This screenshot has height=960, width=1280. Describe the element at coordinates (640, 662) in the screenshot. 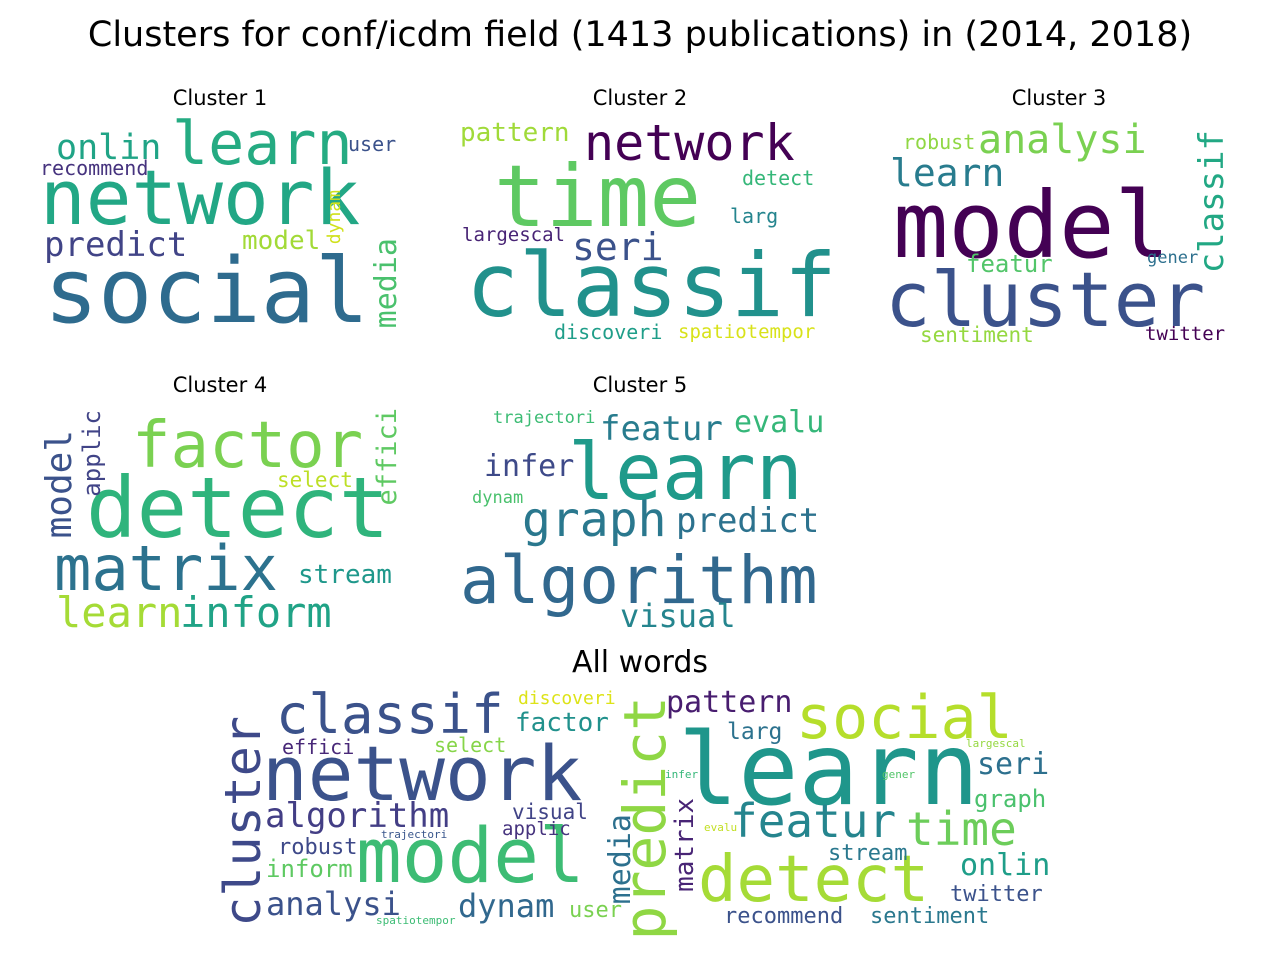

I see `all-words-title: All words` at that location.